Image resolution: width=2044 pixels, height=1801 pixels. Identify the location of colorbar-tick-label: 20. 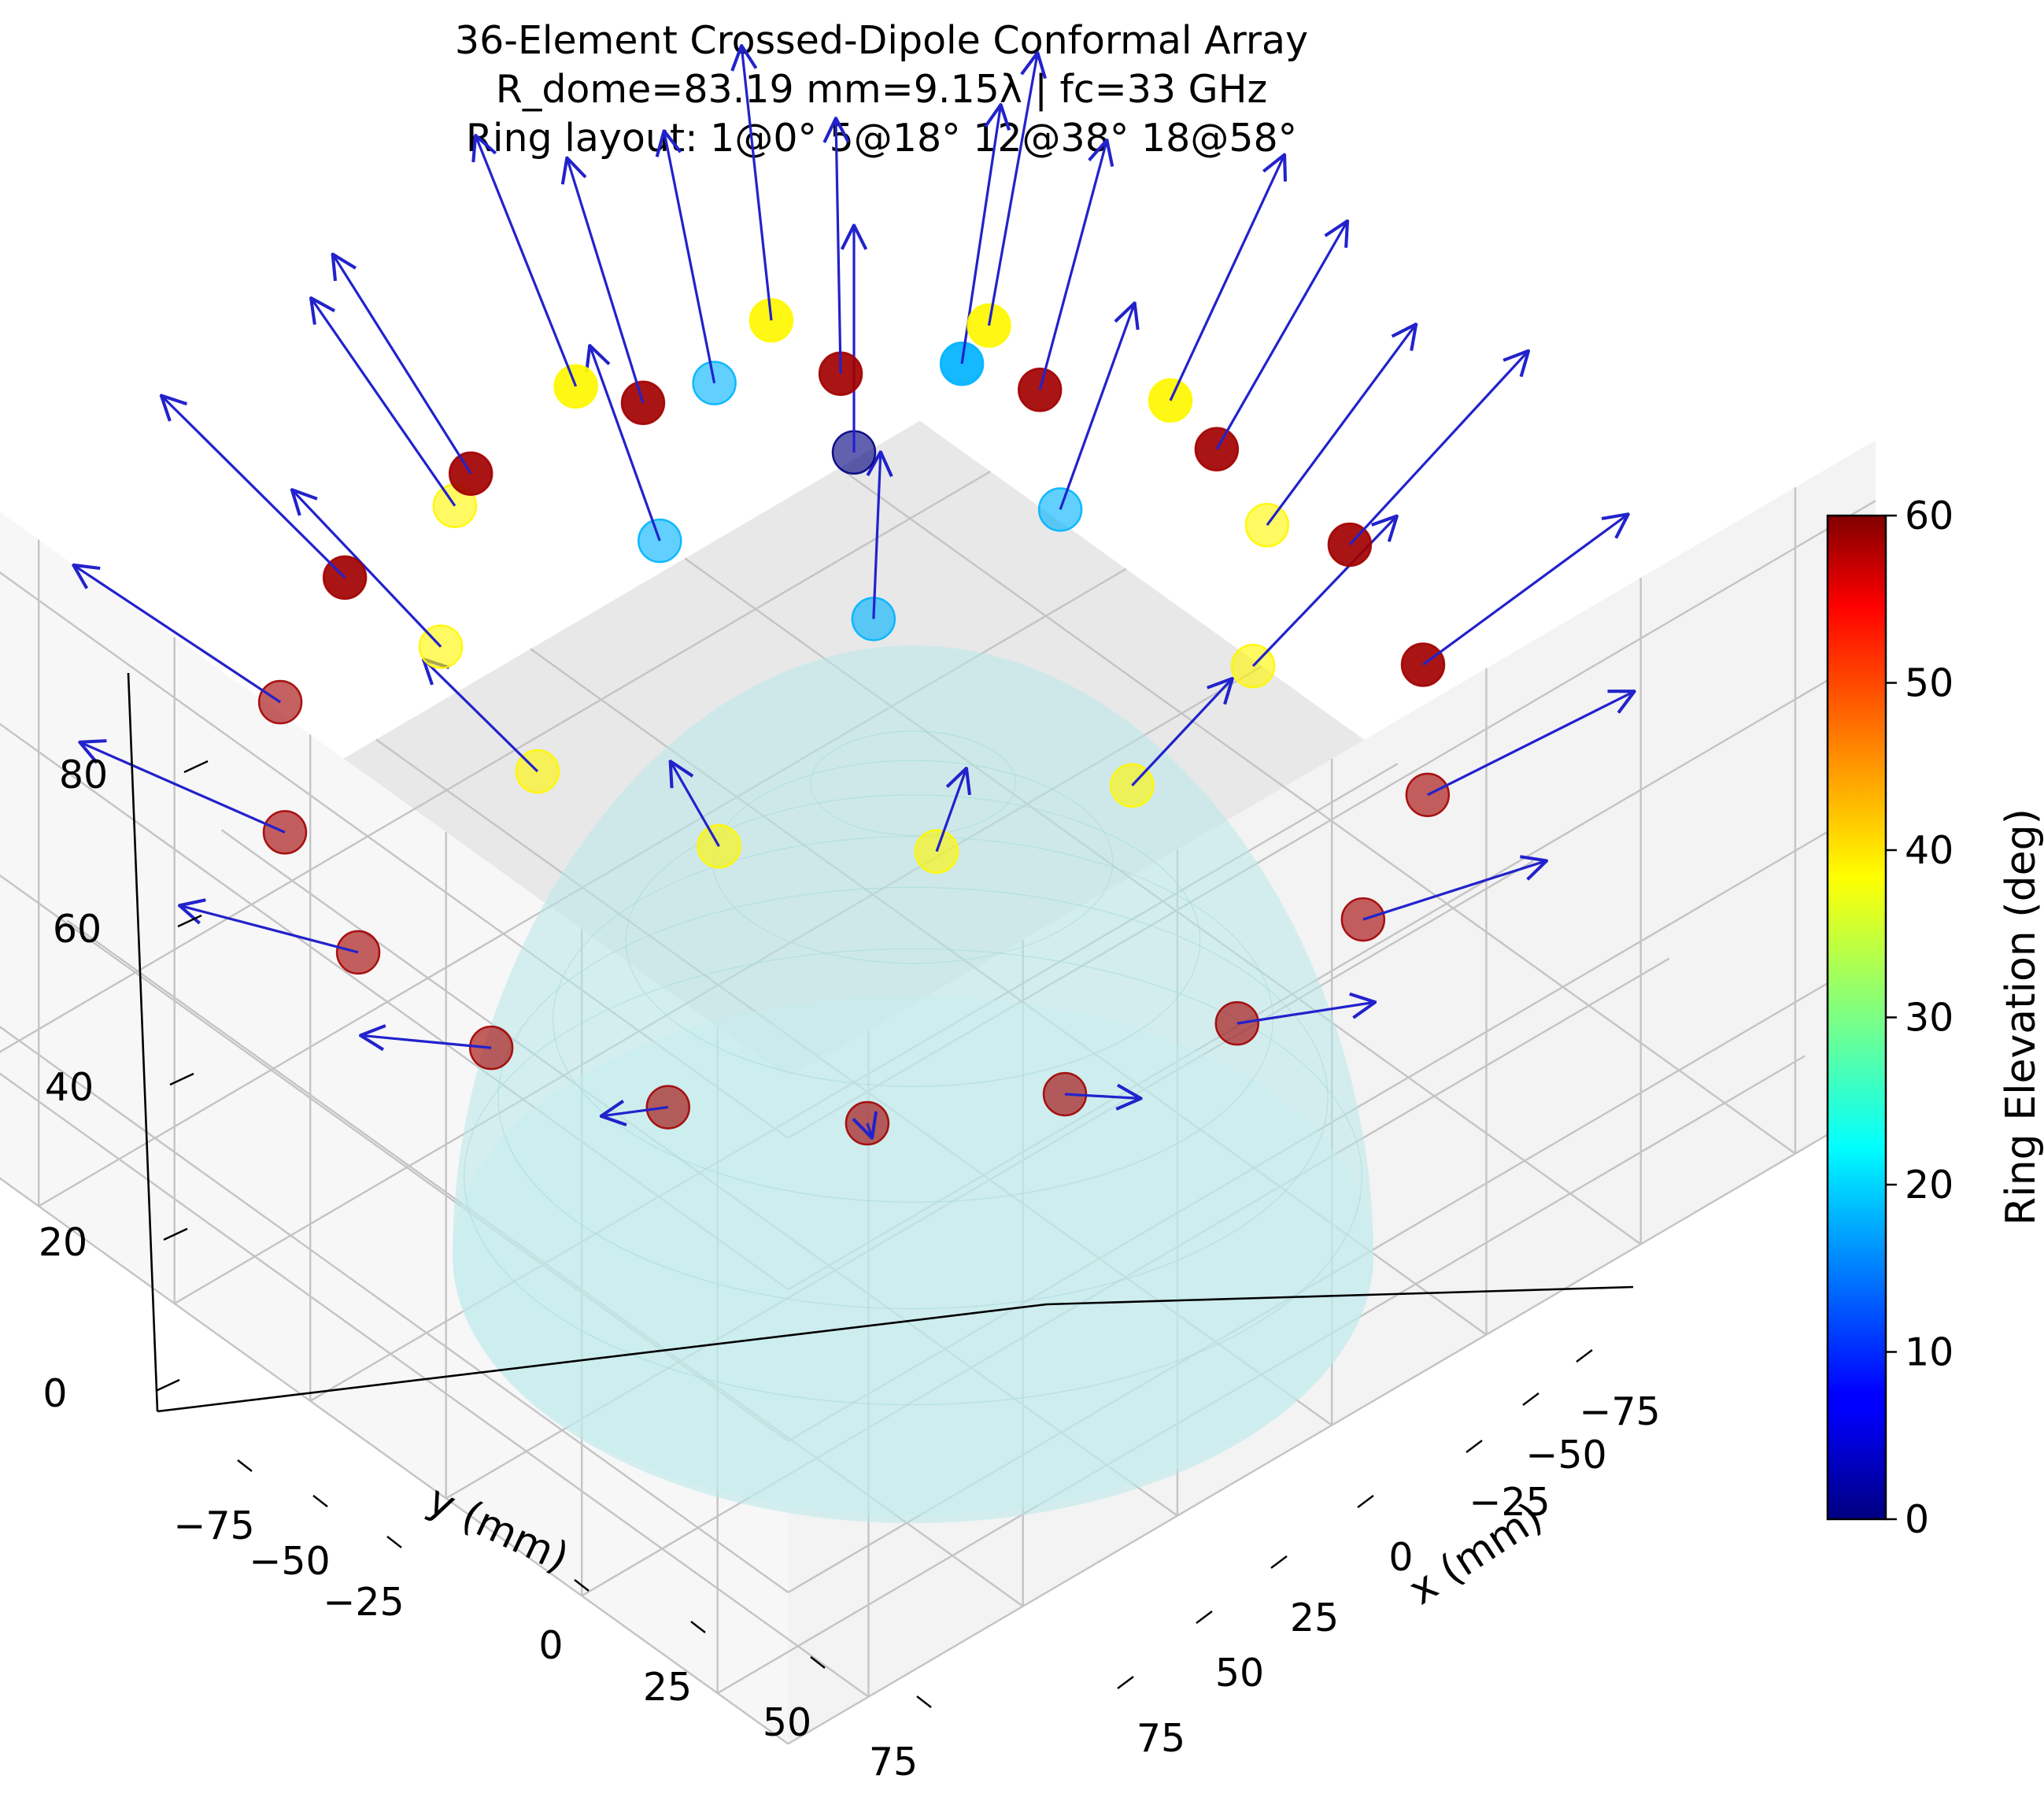
(1929, 1185).